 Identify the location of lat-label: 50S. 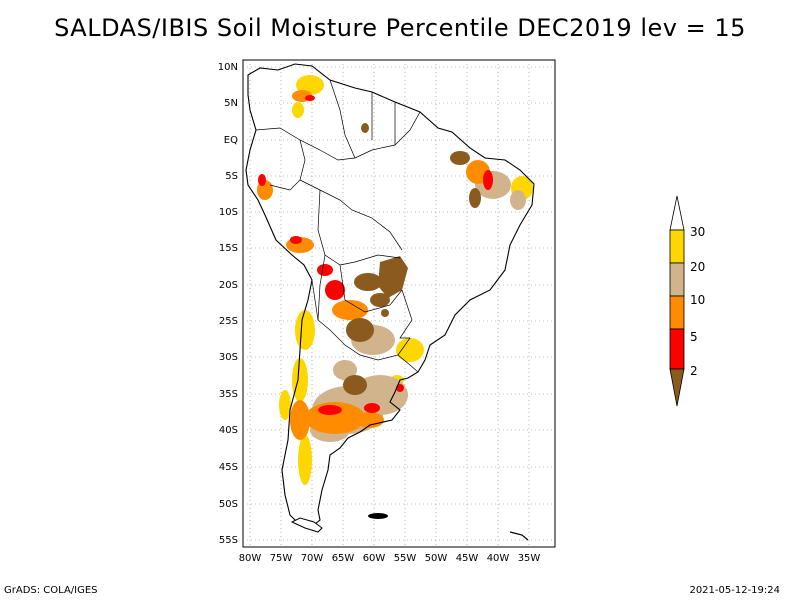
(228, 504).